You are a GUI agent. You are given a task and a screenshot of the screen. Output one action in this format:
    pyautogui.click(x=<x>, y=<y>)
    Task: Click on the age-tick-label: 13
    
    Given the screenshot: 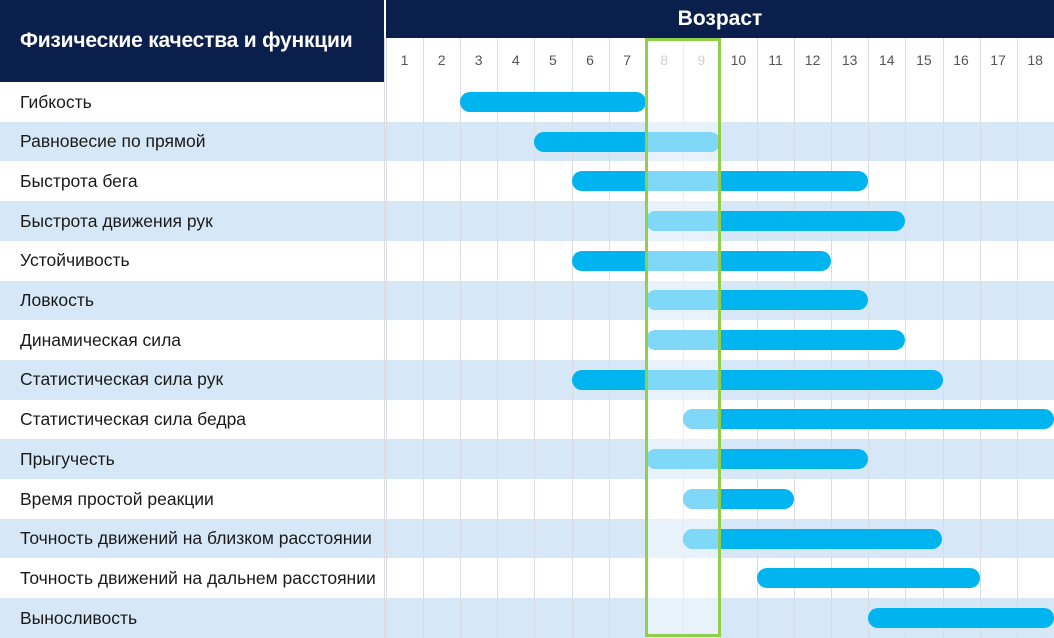 What is the action you would take?
    pyautogui.click(x=849, y=60)
    